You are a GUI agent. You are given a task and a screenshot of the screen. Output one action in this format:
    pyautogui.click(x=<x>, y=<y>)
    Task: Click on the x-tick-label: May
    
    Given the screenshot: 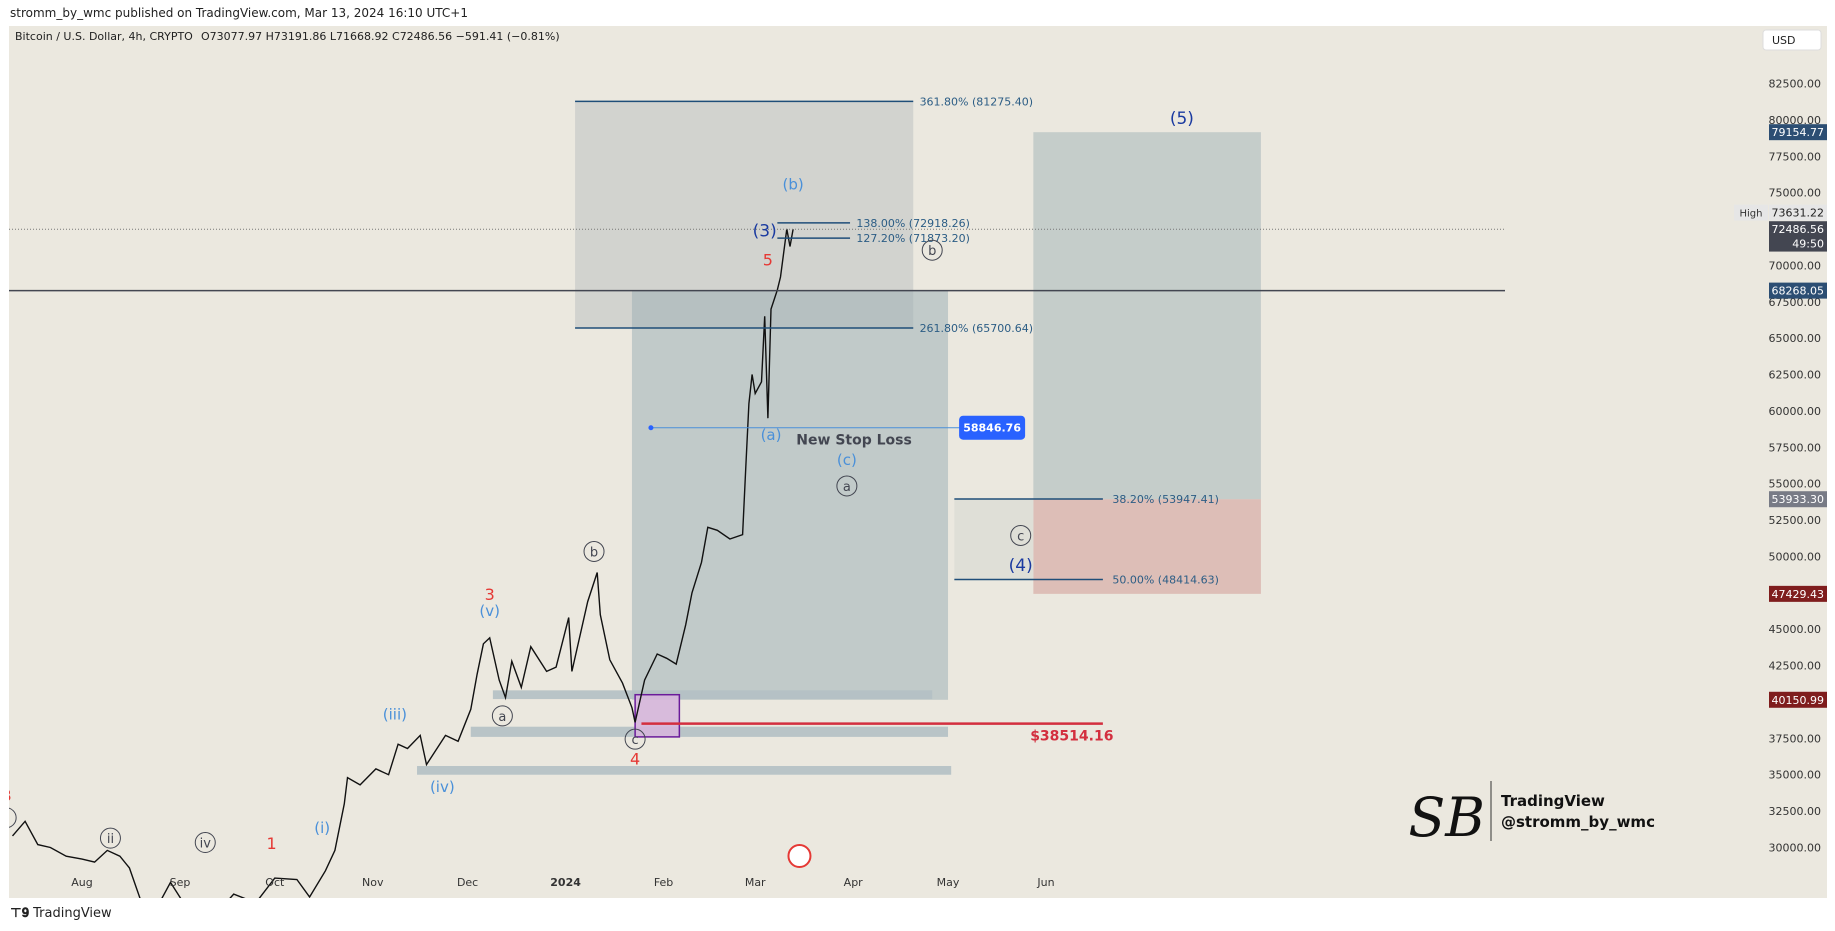 What is the action you would take?
    pyautogui.click(x=948, y=882)
    